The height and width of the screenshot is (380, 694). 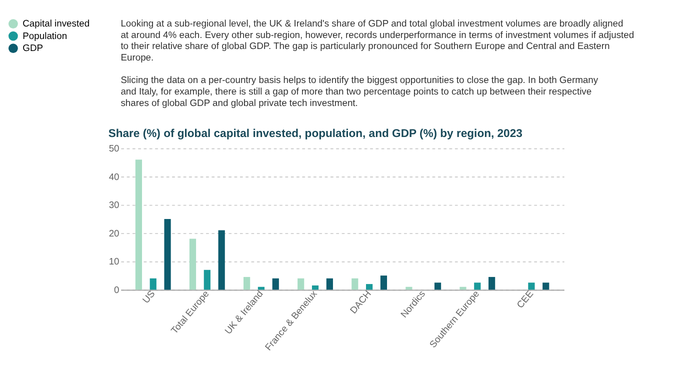 I want to click on legend-label: GDP, so click(x=33, y=48).